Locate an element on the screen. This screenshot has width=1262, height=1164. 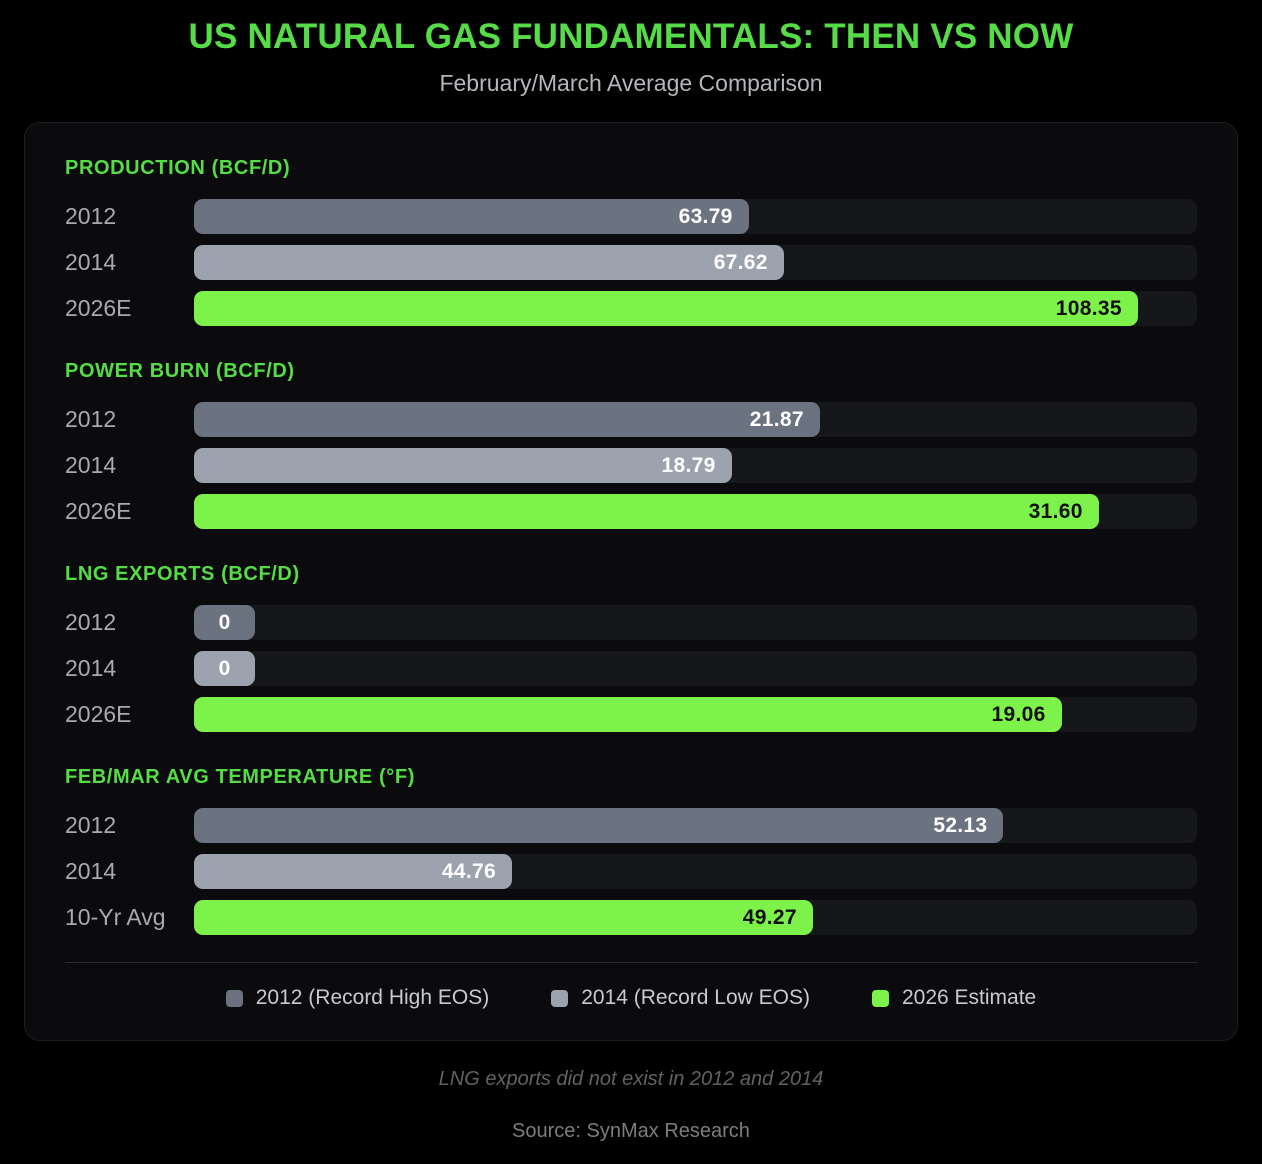
bar-row: 2026E 108.35 is located at coordinates (631, 308).